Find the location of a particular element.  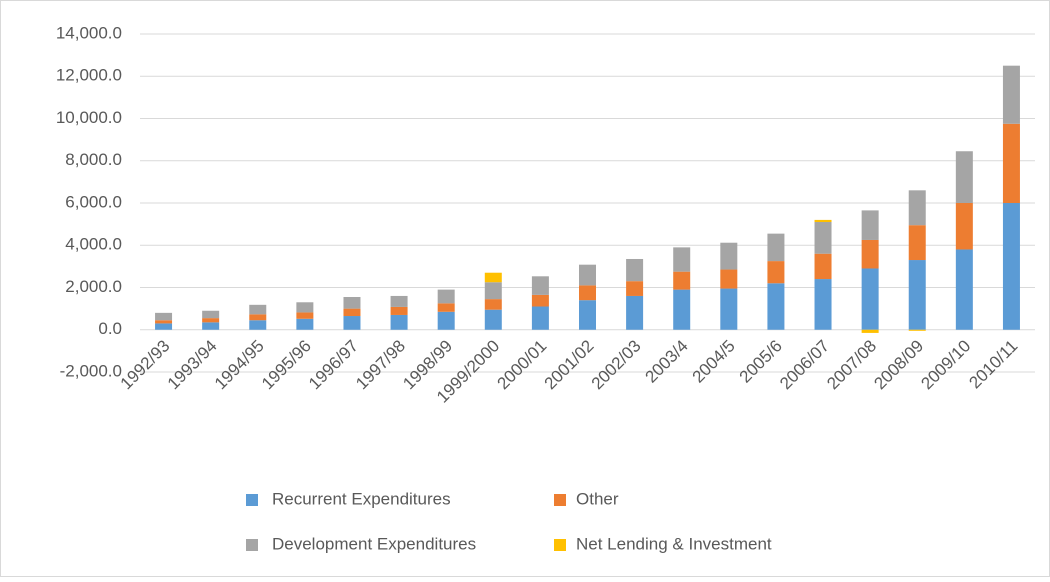

y-tick-label: 14,000.0 is located at coordinates (89, 32).